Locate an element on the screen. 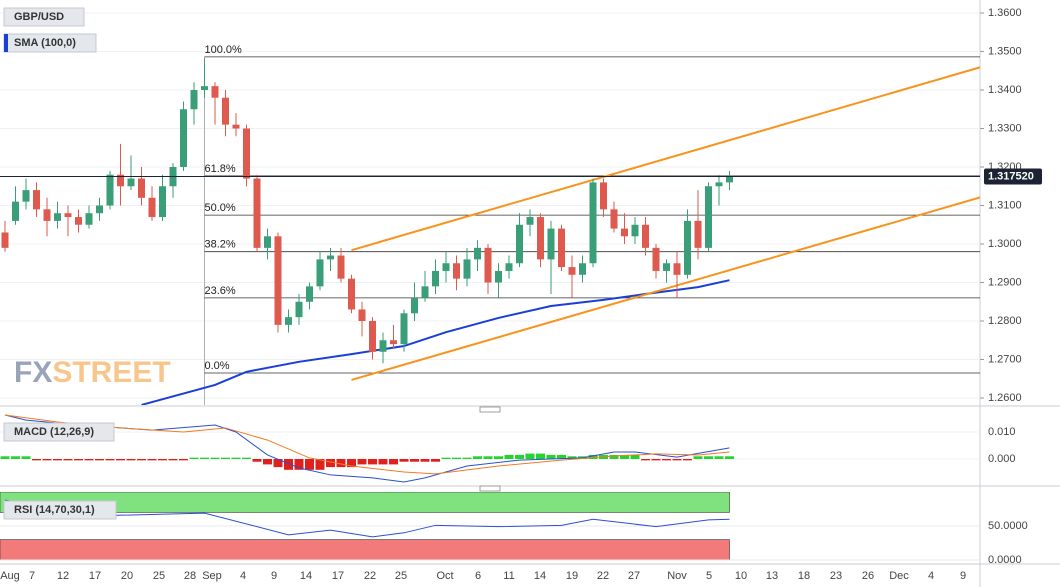  y-tick-label: 1.3600 is located at coordinates (1005, 13).